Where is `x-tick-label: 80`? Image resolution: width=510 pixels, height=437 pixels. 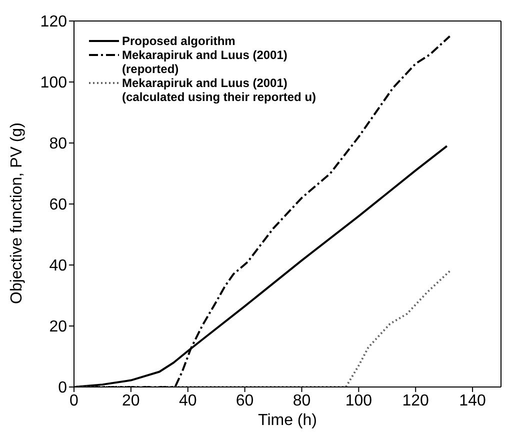
x-tick-label: 80 is located at coordinates (301, 401).